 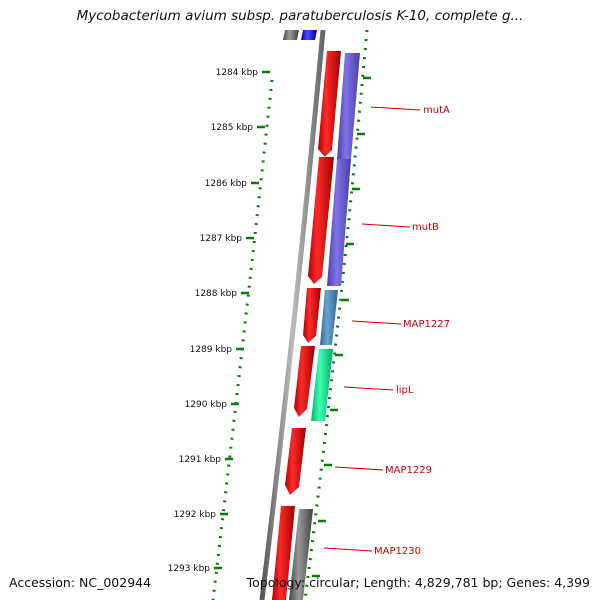 What do you see at coordinates (232, 128) in the screenshot?
I see `ruler-tick-label: 1285 kbp` at bounding box center [232, 128].